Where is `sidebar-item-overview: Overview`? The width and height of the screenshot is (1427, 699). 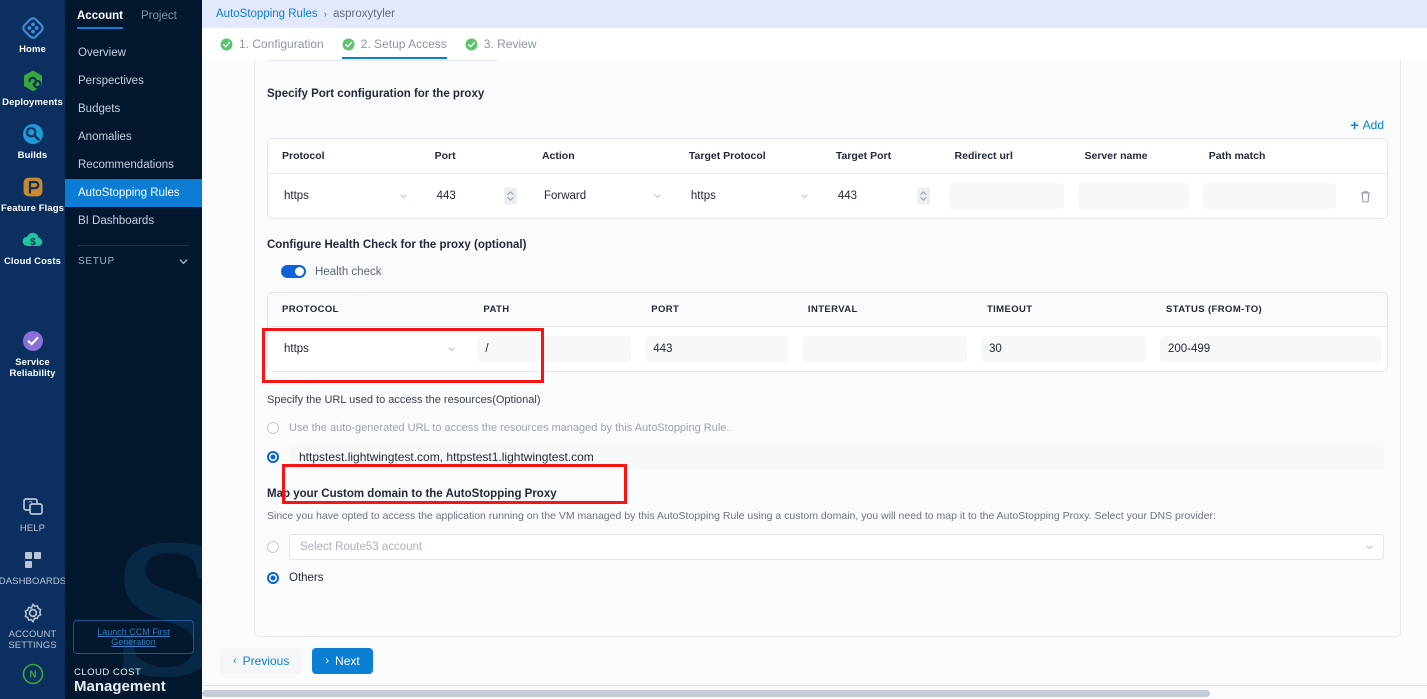
sidebar-item-overview: Overview is located at coordinates (102, 53).